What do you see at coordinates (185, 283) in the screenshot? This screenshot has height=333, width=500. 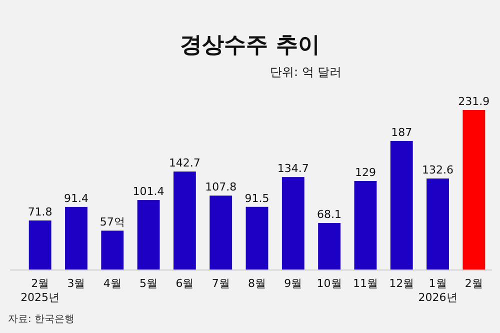 I see `x-tick-label: 6월` at bounding box center [185, 283].